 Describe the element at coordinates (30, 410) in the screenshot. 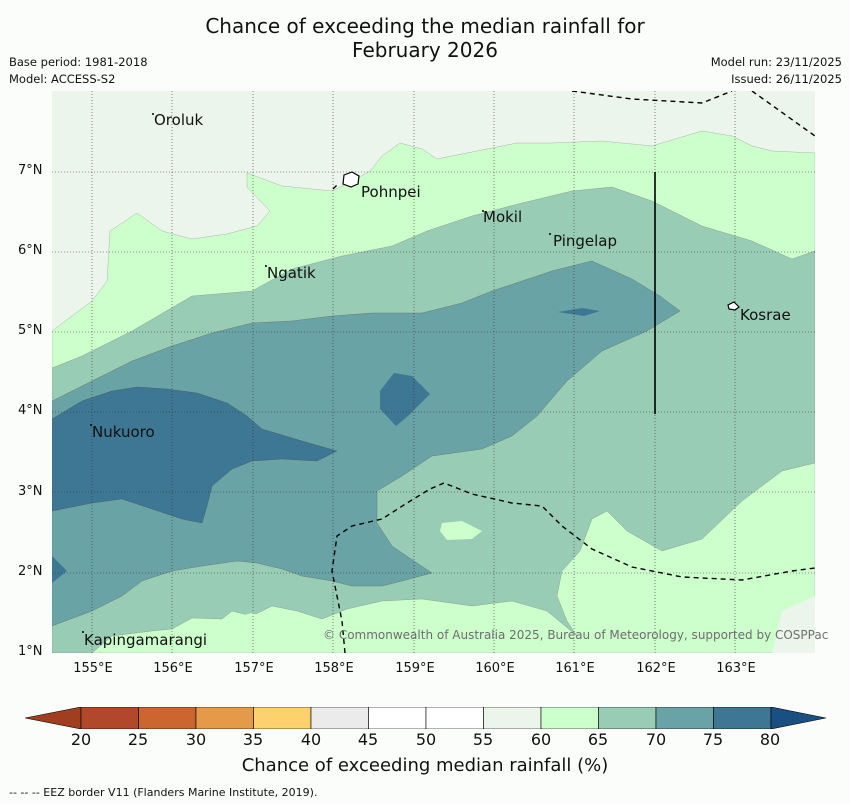

I see `y-tick-4n: 4°N` at that location.